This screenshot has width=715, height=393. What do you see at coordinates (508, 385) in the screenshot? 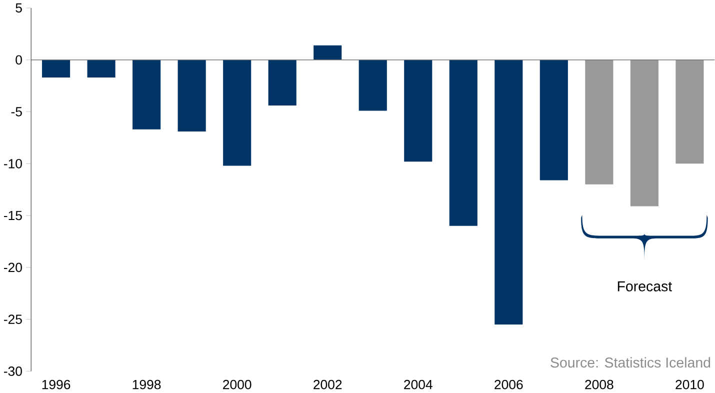
I see `x-tick-label: 2006` at bounding box center [508, 385].